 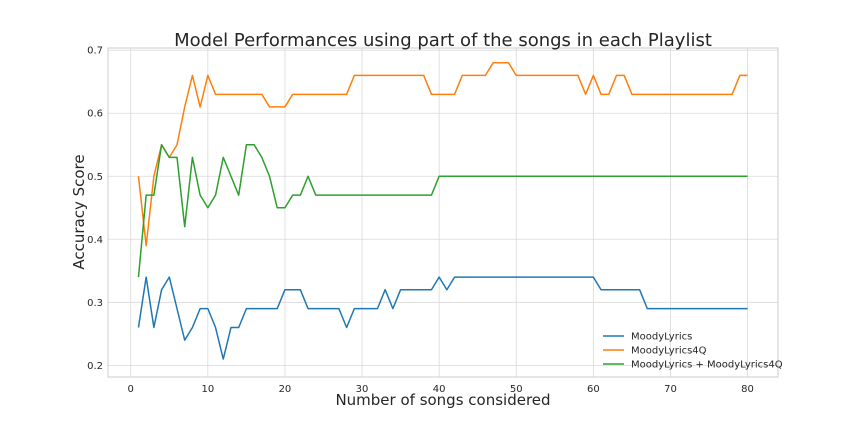 I want to click on y-tick-label: 0.6, so click(x=95, y=114).